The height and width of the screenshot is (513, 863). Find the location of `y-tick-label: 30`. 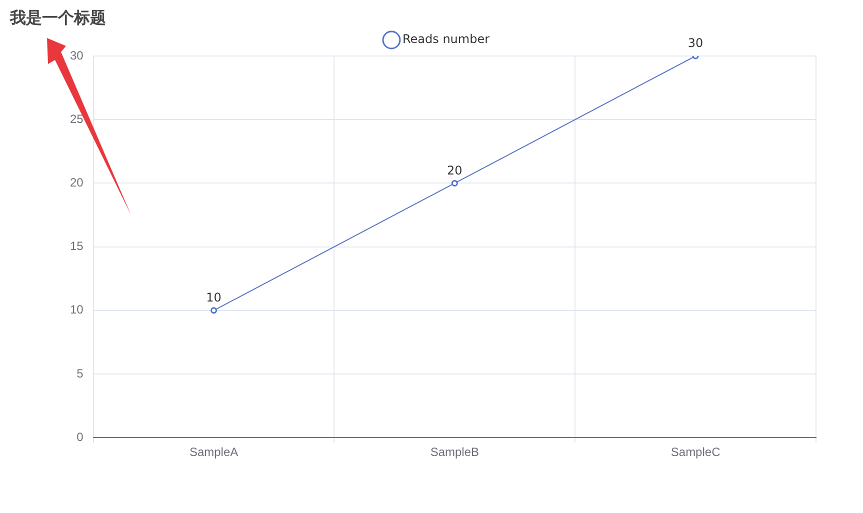

y-tick-label: 30 is located at coordinates (77, 55).